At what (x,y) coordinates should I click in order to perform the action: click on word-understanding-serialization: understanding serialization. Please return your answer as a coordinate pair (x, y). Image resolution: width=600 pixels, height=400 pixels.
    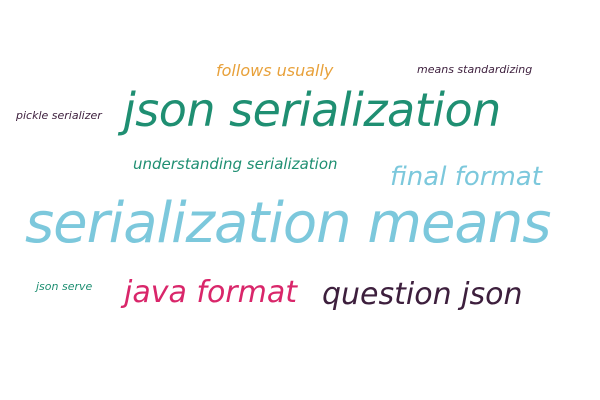
    Looking at the image, I should click on (235, 164).